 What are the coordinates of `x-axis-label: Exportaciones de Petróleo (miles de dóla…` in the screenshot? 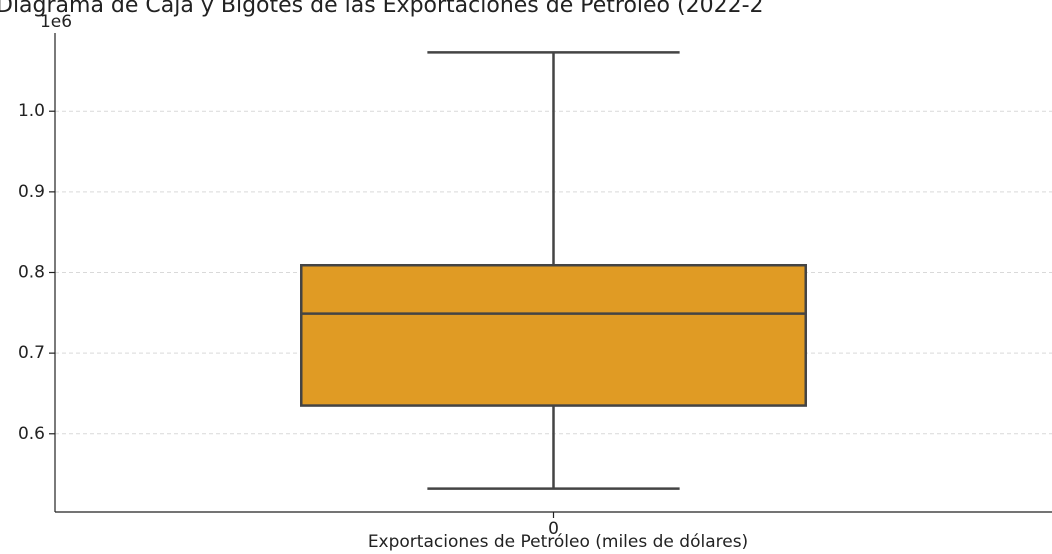 It's located at (558, 542).